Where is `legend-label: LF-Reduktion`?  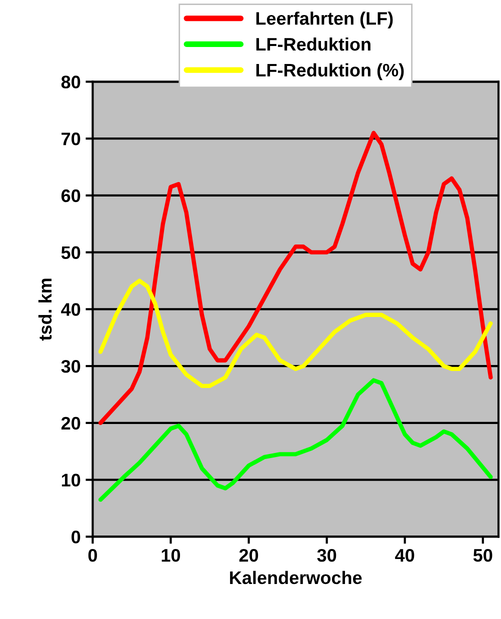
legend-label: LF-Reduktion is located at coordinates (313, 44).